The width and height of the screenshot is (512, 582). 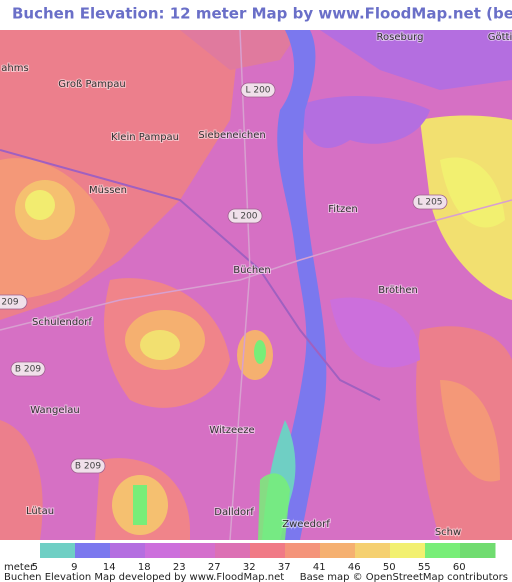 I want to click on legend-tick-label: 14, so click(x=109, y=567).